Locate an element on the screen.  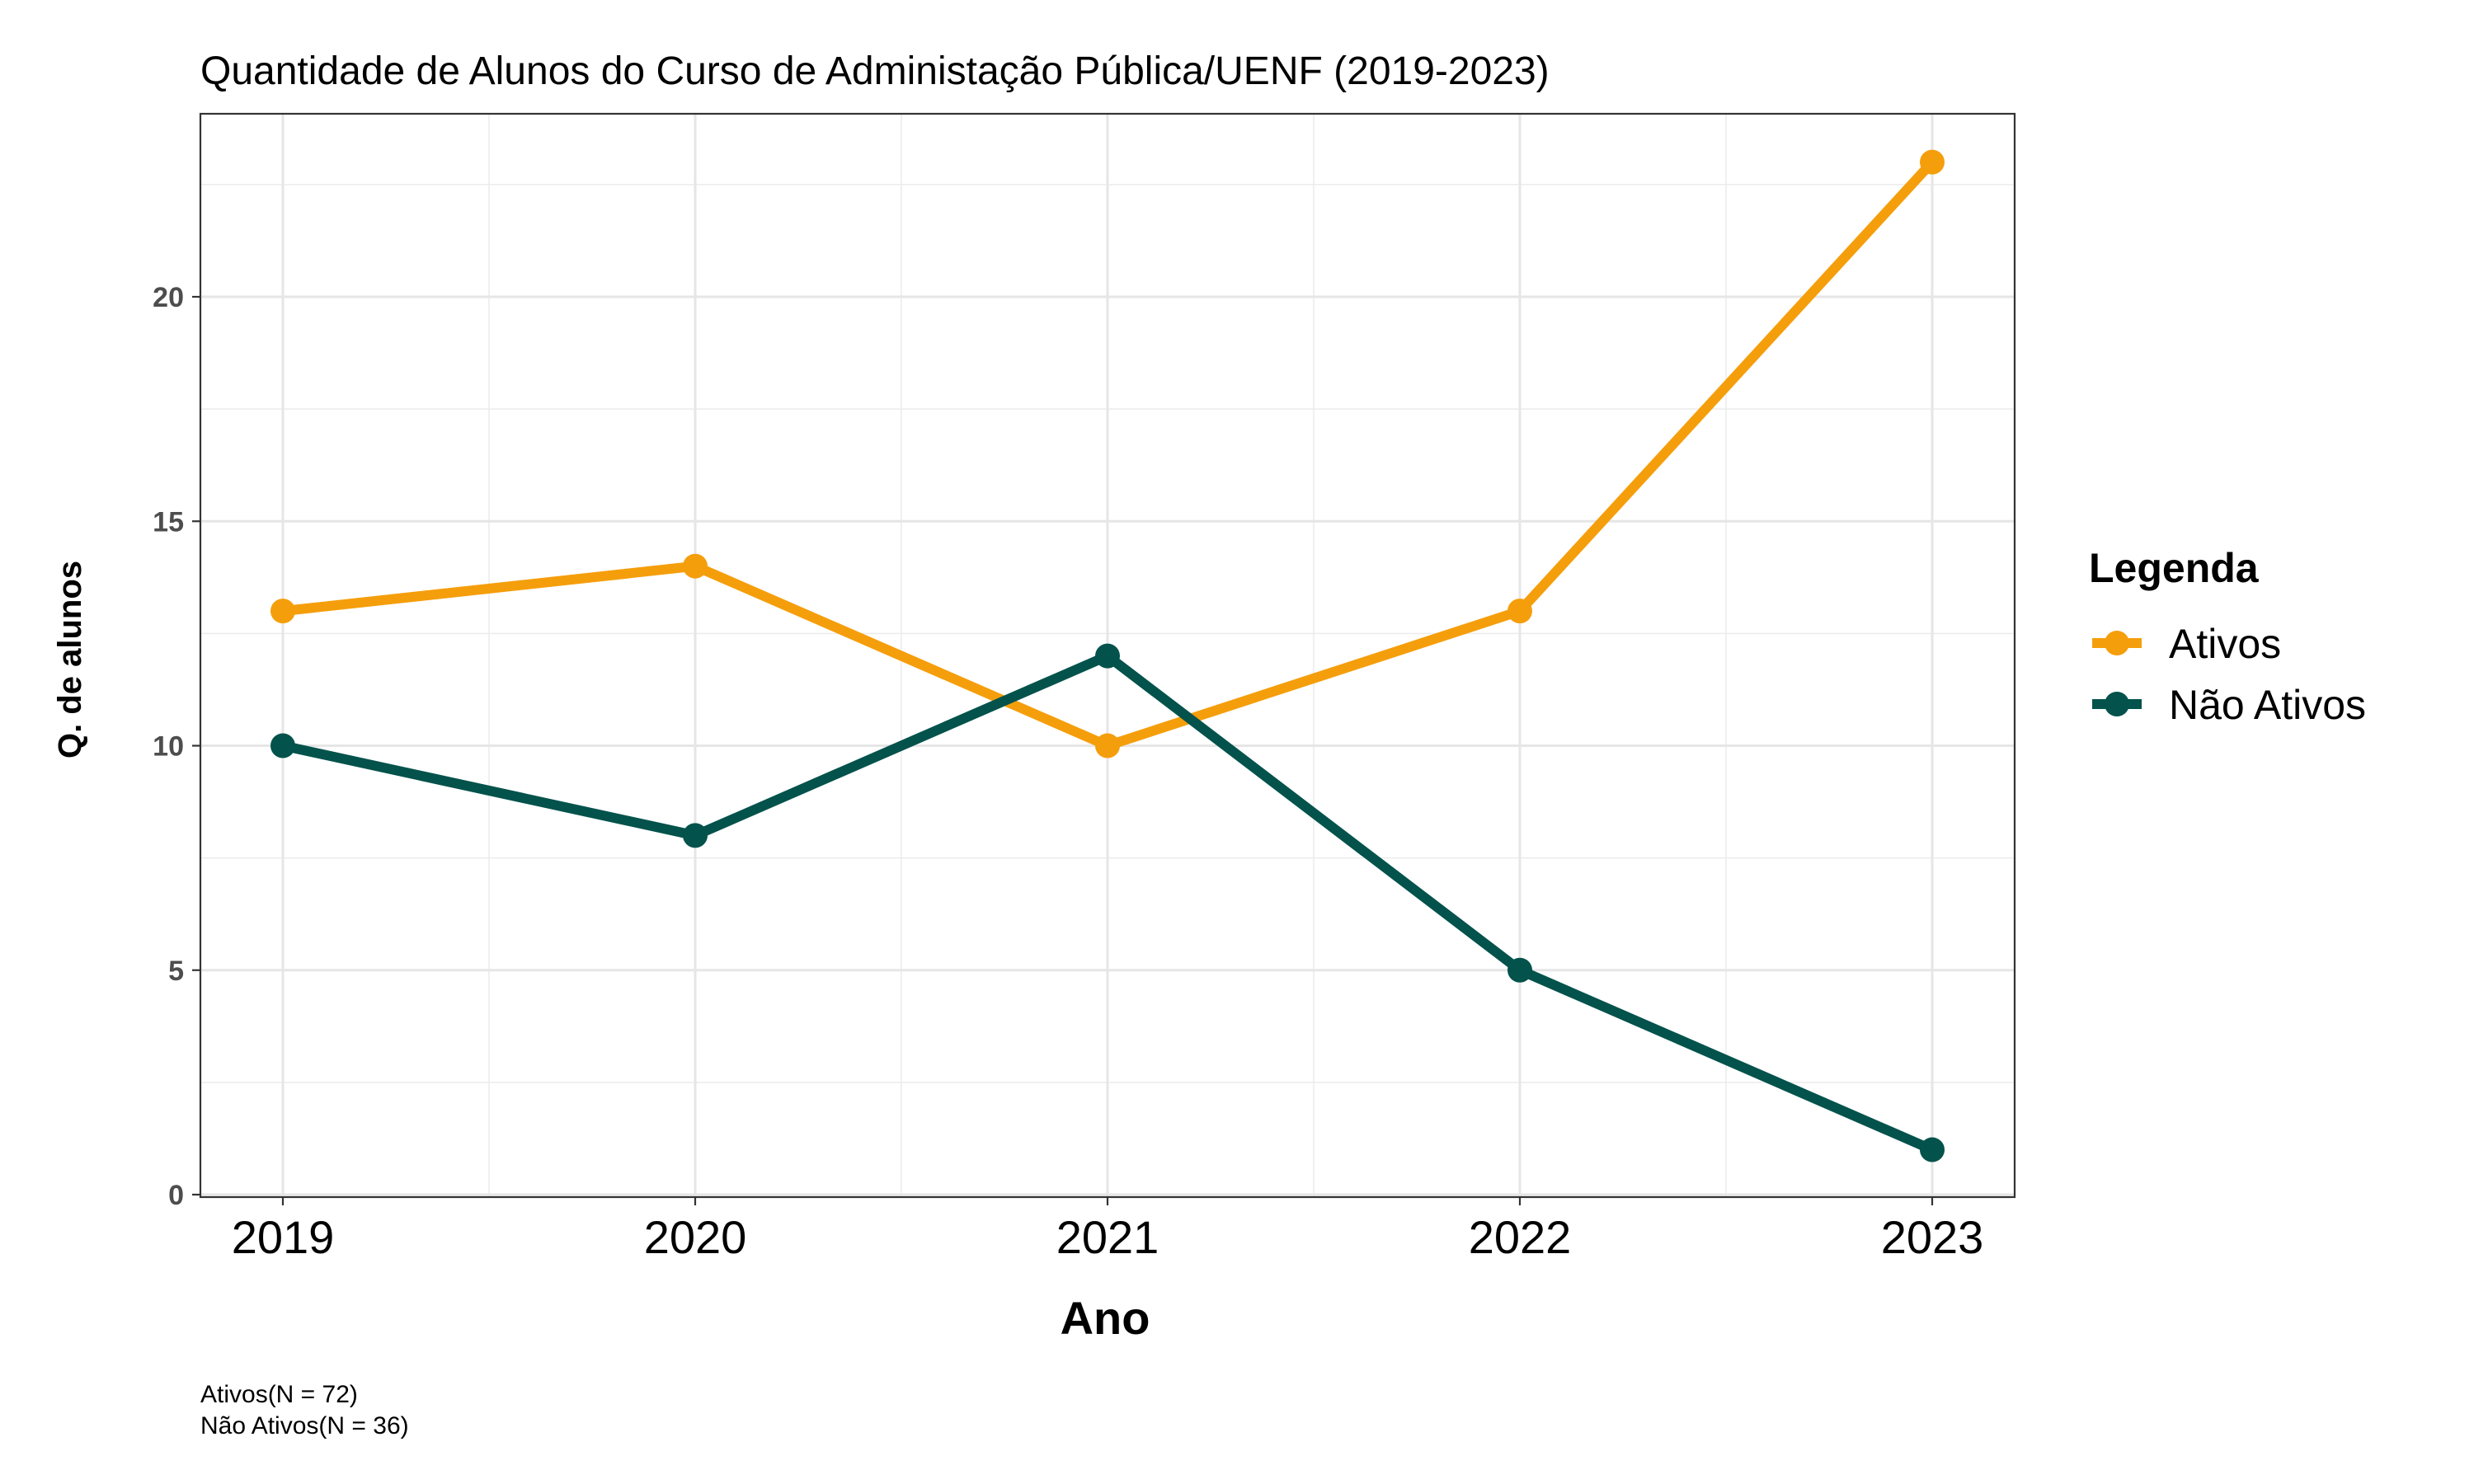
y-tick-label: 10 is located at coordinates (168, 747).